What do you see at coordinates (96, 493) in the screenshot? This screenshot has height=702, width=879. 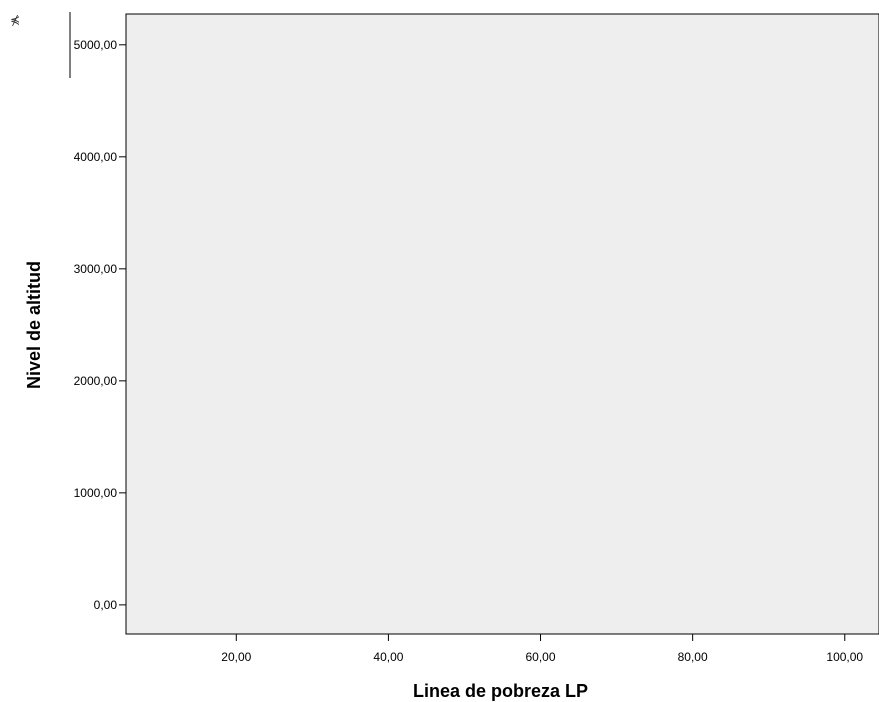 I see `y-tick-label: 1000,00` at bounding box center [96, 493].